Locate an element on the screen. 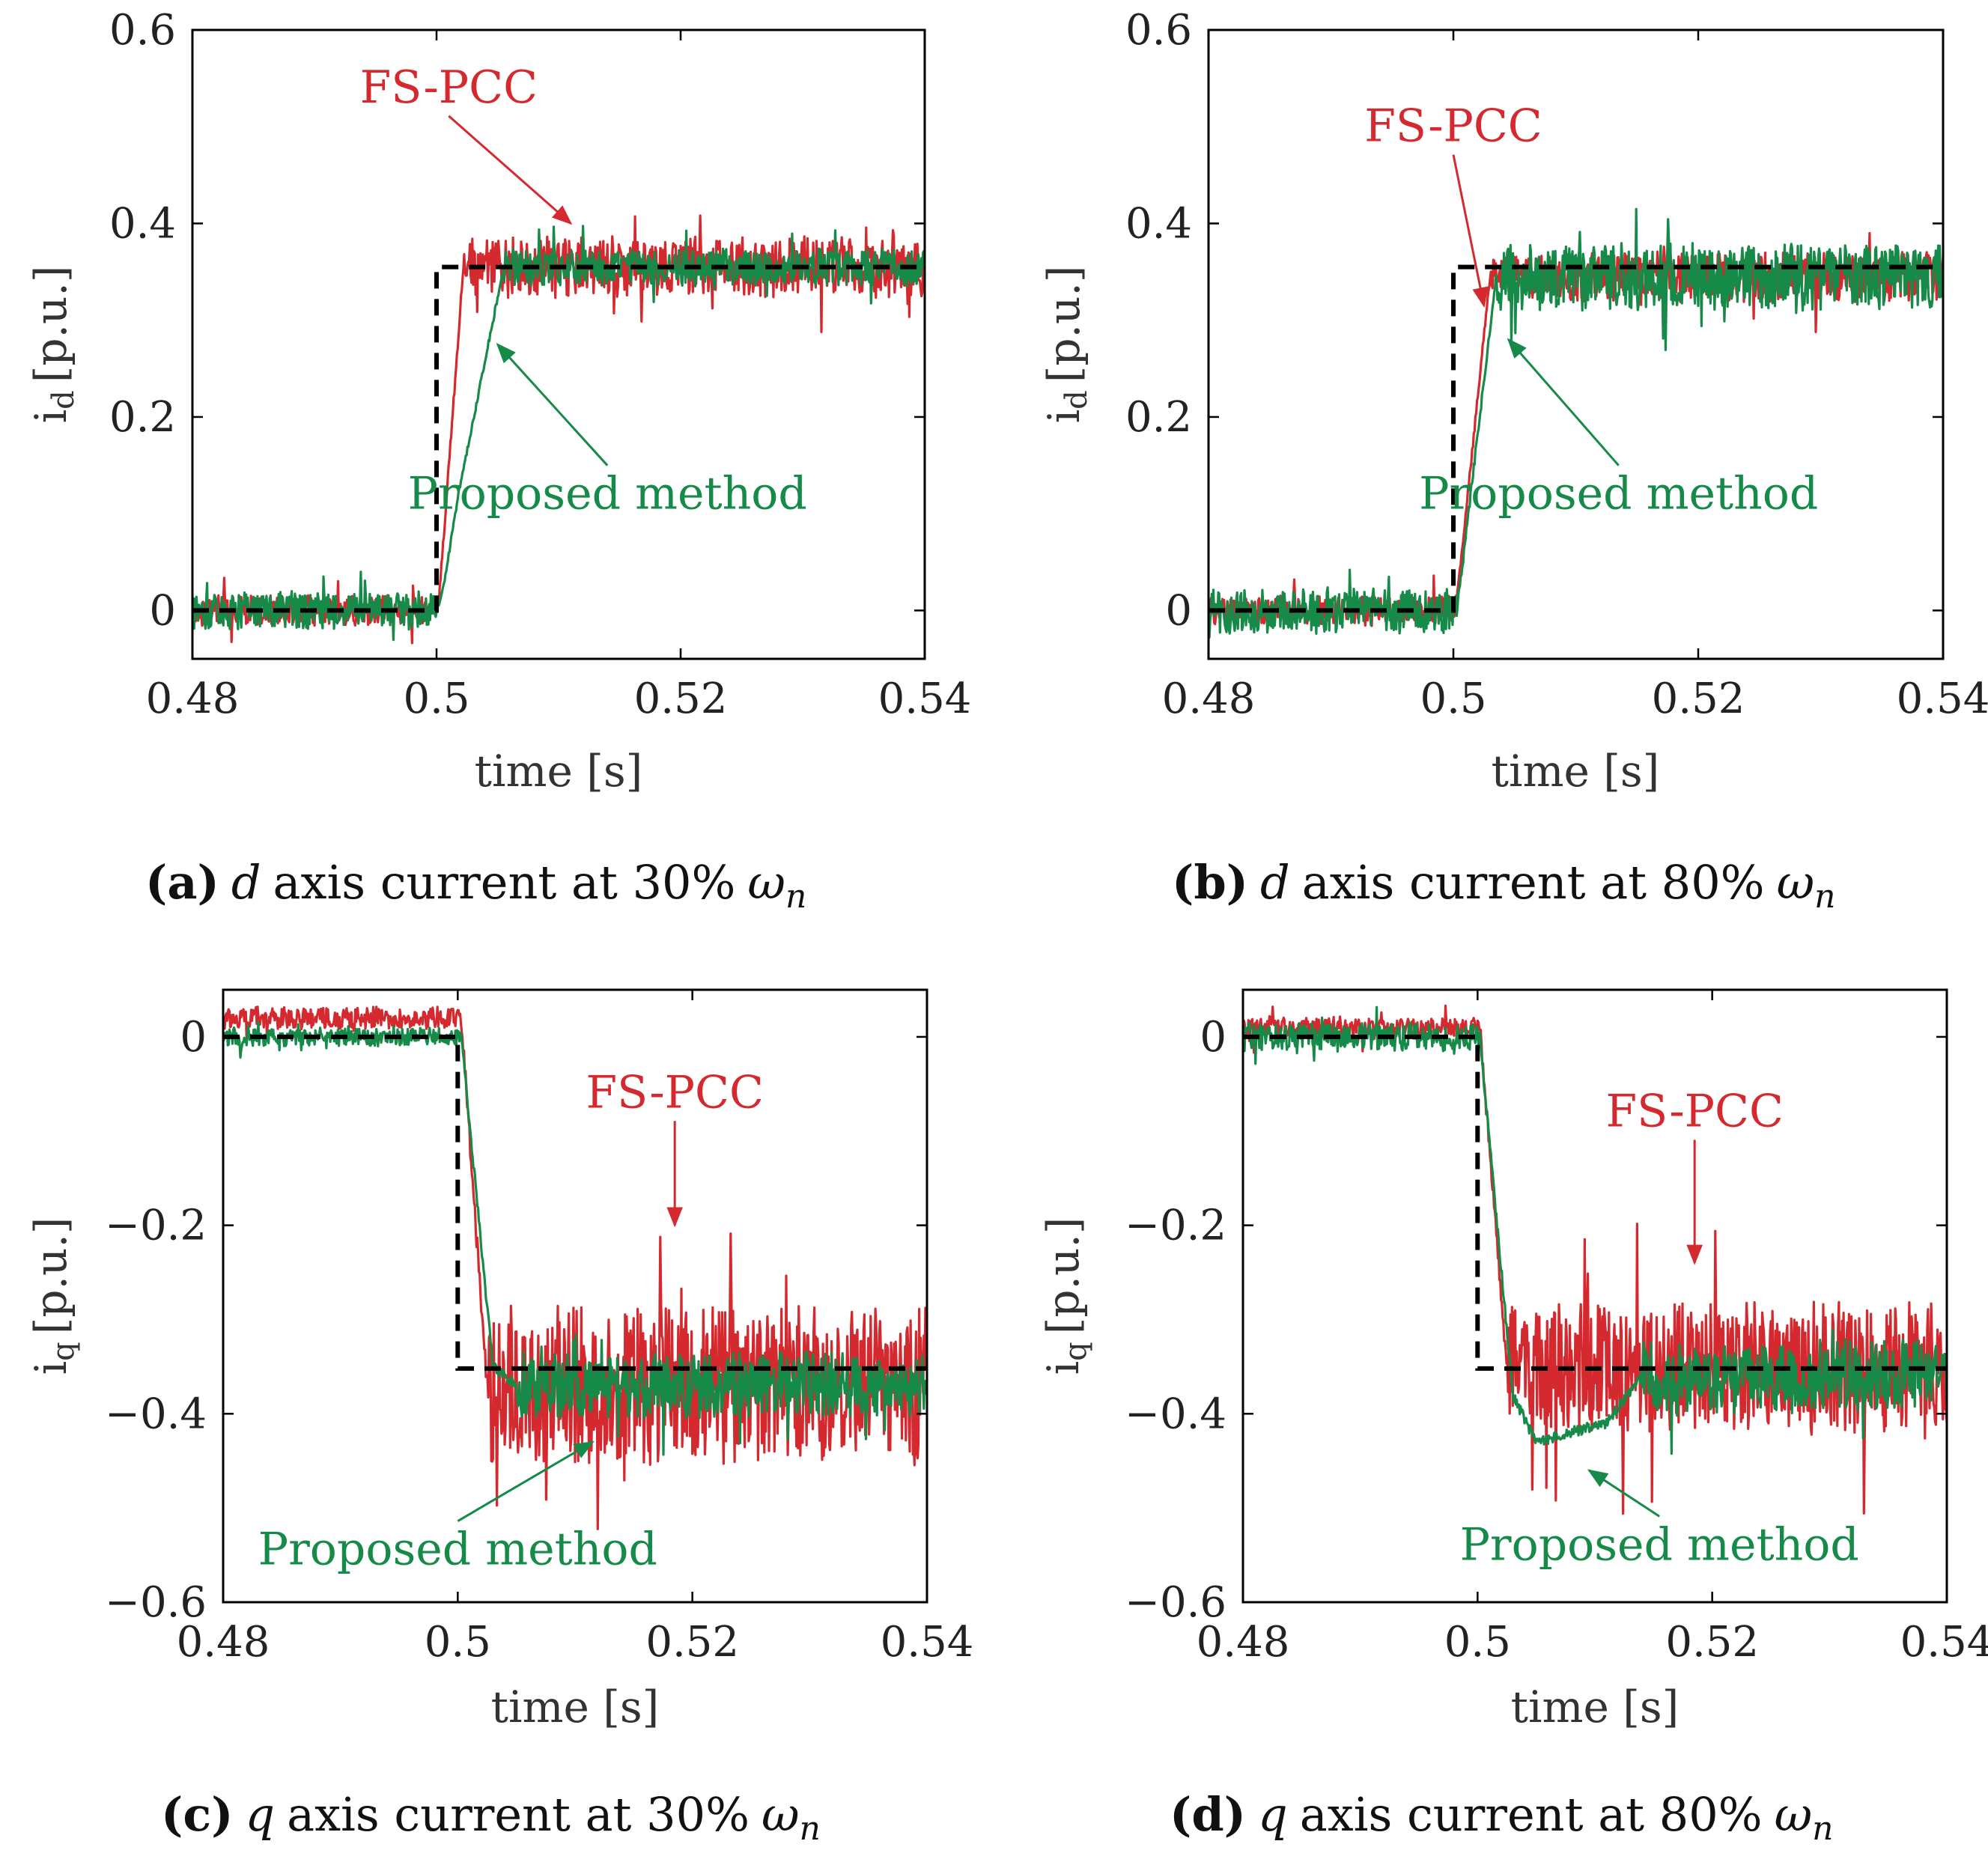  caption: (b) d axis current at 80% ωn is located at coordinates (1504, 886).